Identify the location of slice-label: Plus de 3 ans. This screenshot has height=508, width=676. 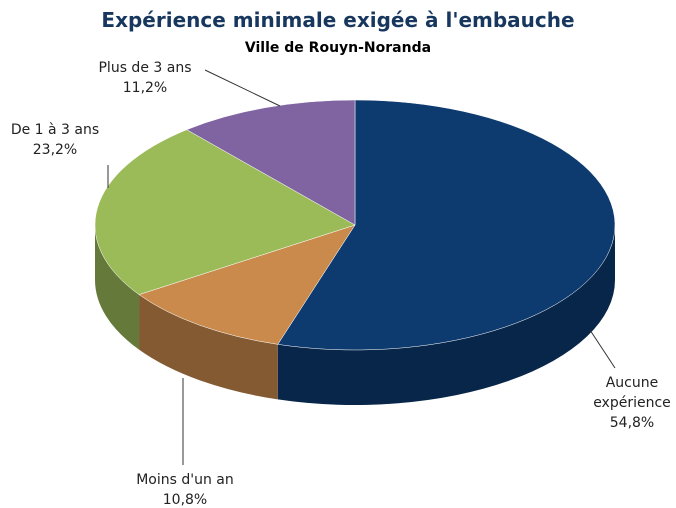
(145, 68).